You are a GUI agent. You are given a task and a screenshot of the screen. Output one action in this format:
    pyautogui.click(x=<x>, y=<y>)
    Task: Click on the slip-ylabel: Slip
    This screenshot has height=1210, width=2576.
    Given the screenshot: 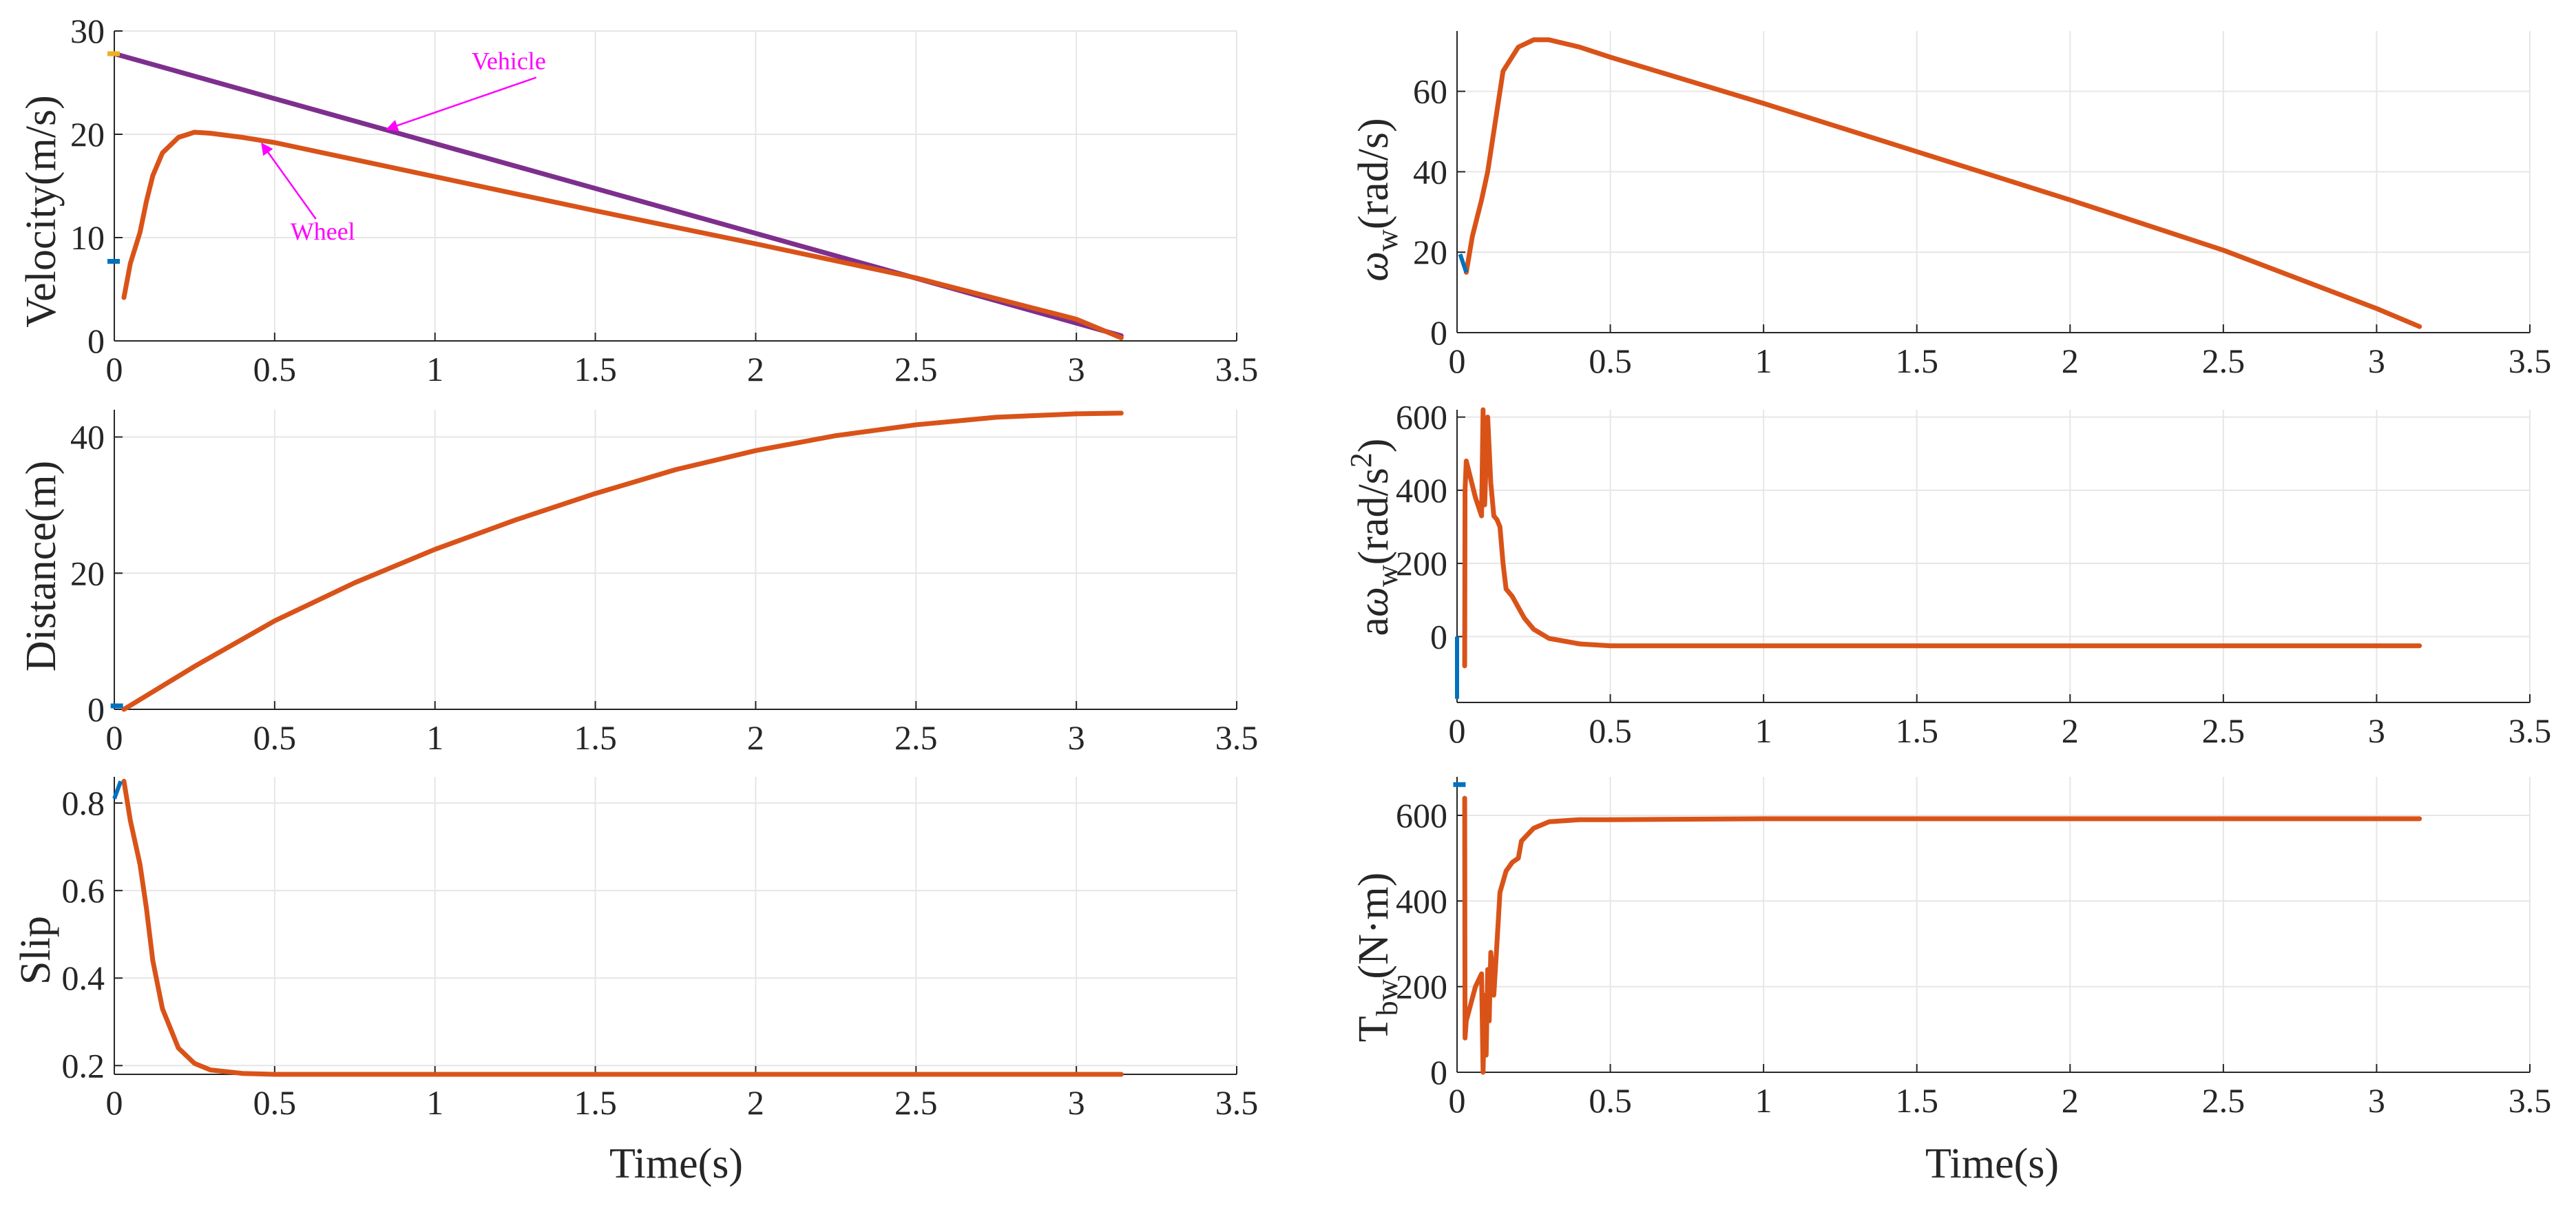 What is the action you would take?
    pyautogui.click(x=35, y=950)
    